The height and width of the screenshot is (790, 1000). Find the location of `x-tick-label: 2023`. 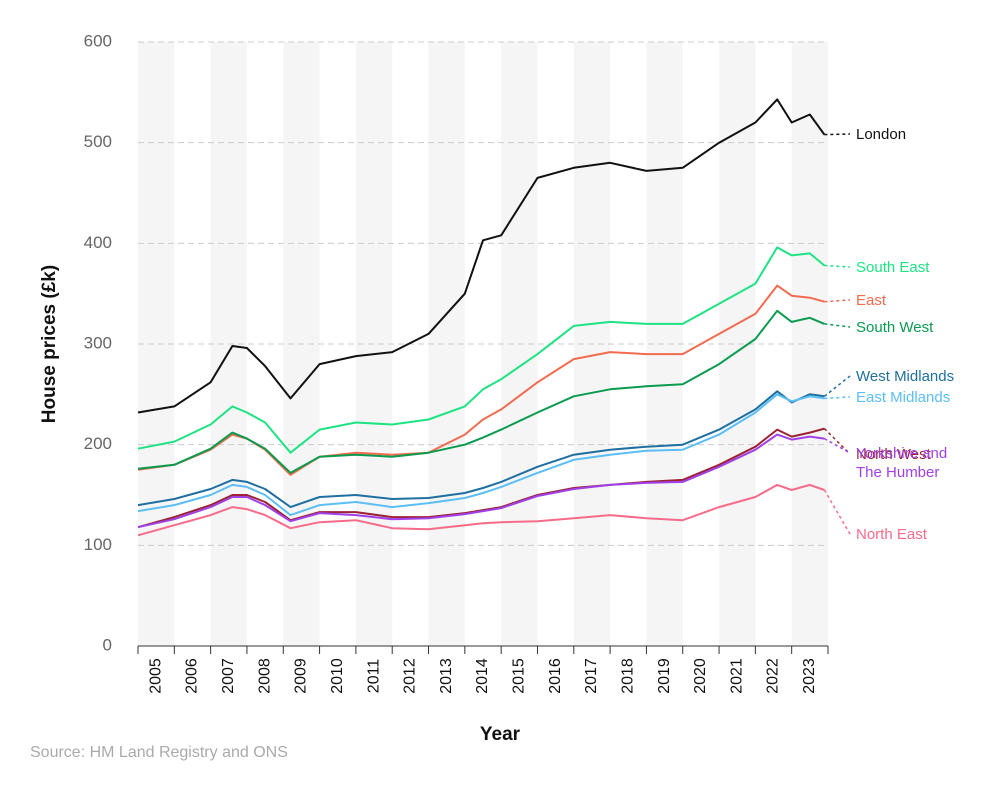

x-tick-label: 2023 is located at coordinates (809, 676).